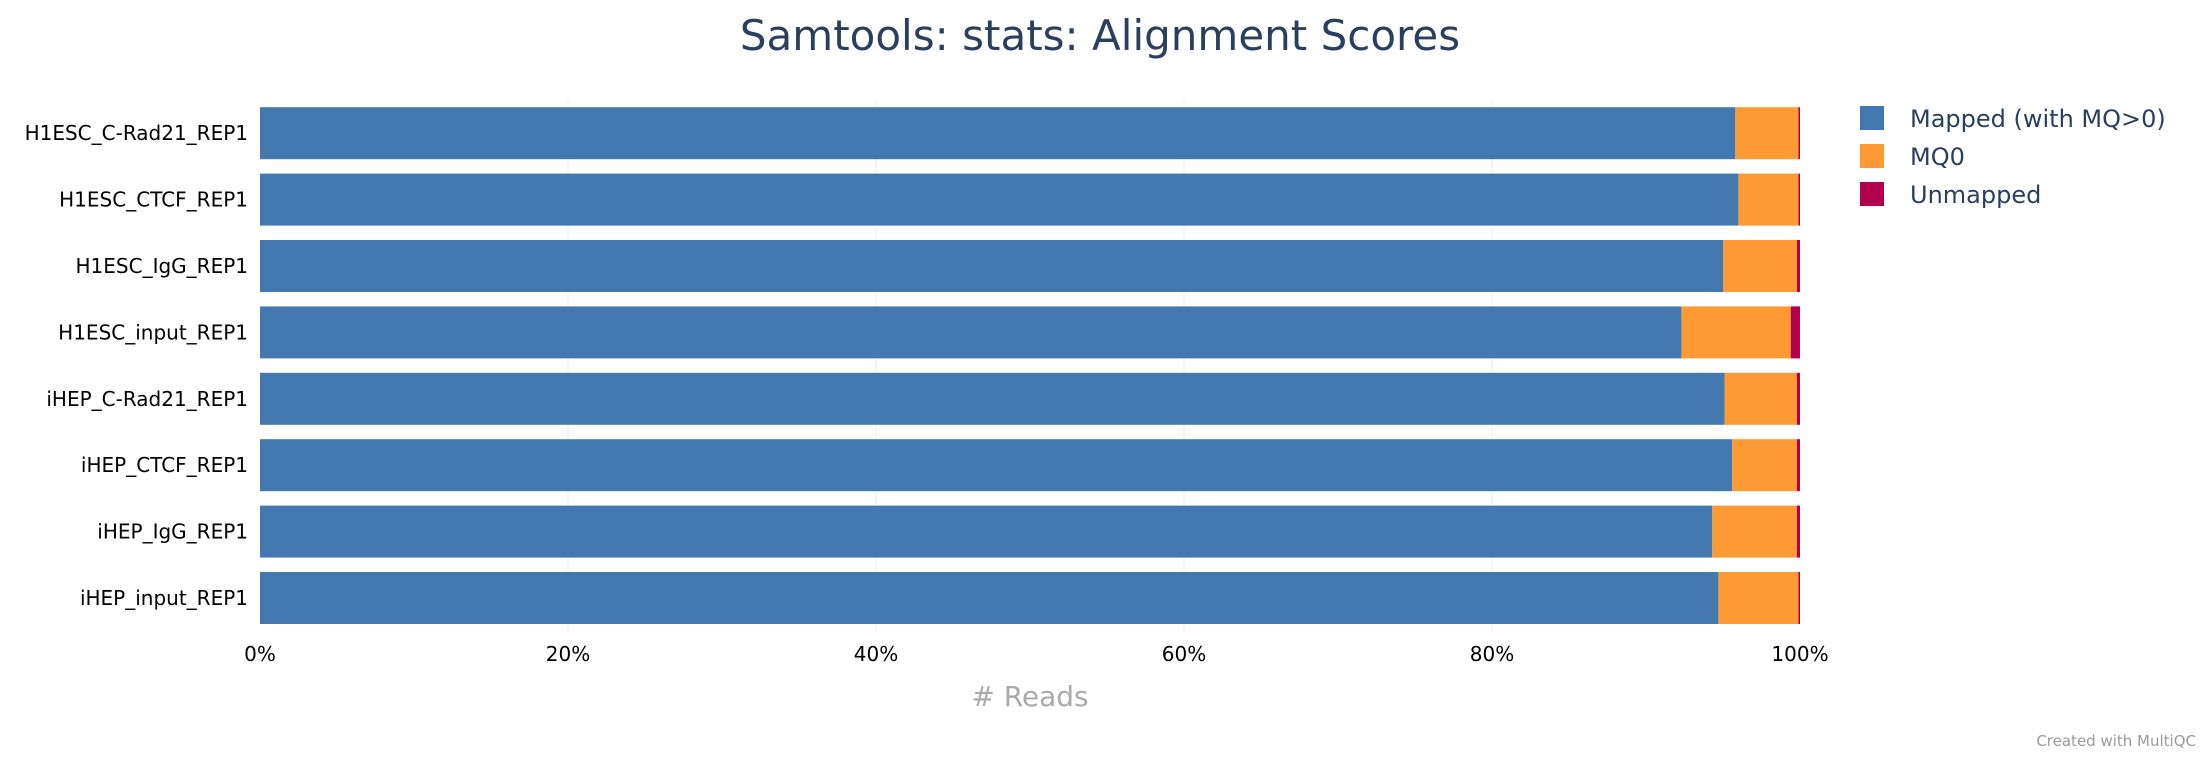 The height and width of the screenshot is (760, 2200). What do you see at coordinates (1937, 157) in the screenshot?
I see `legend-label: MQ0` at bounding box center [1937, 157].